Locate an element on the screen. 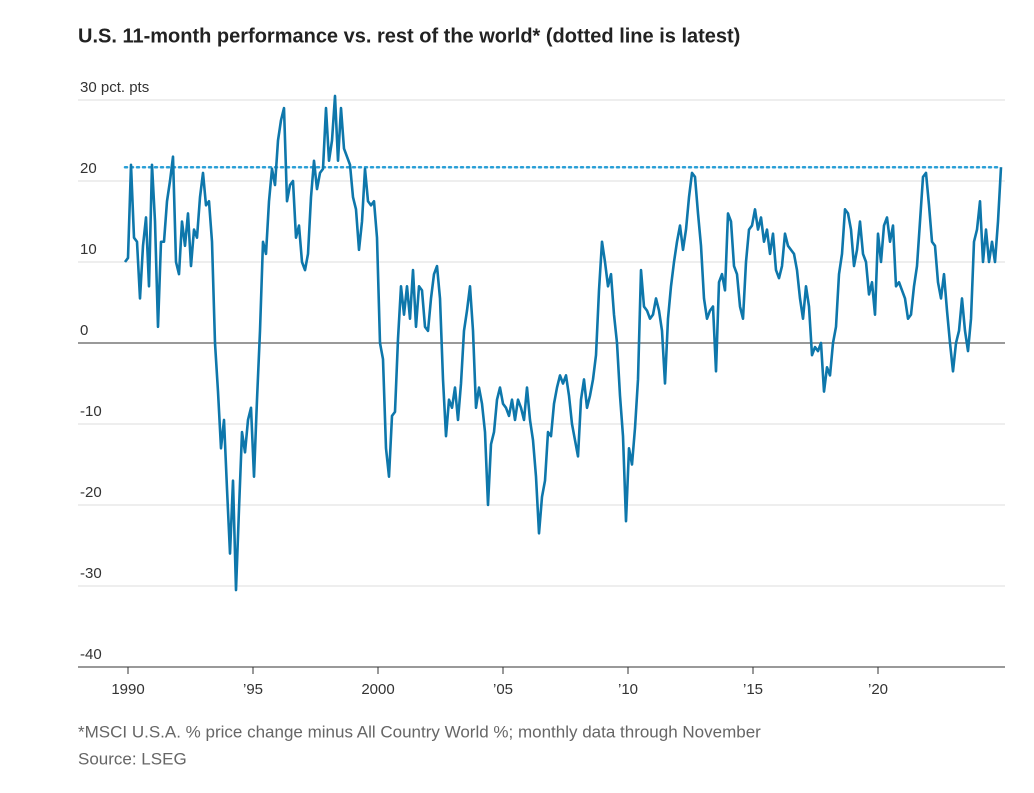 Image resolution: width=1034 pixels, height=793 pixels. x-tick-label: ’15 is located at coordinates (753, 689).